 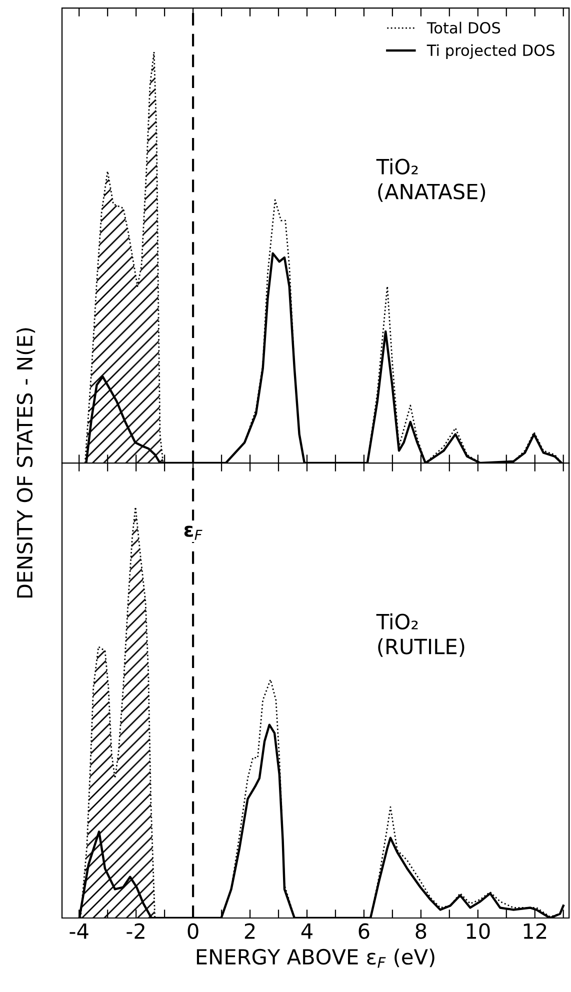 I want to click on x-tick-label: 6, so click(x=364, y=931).